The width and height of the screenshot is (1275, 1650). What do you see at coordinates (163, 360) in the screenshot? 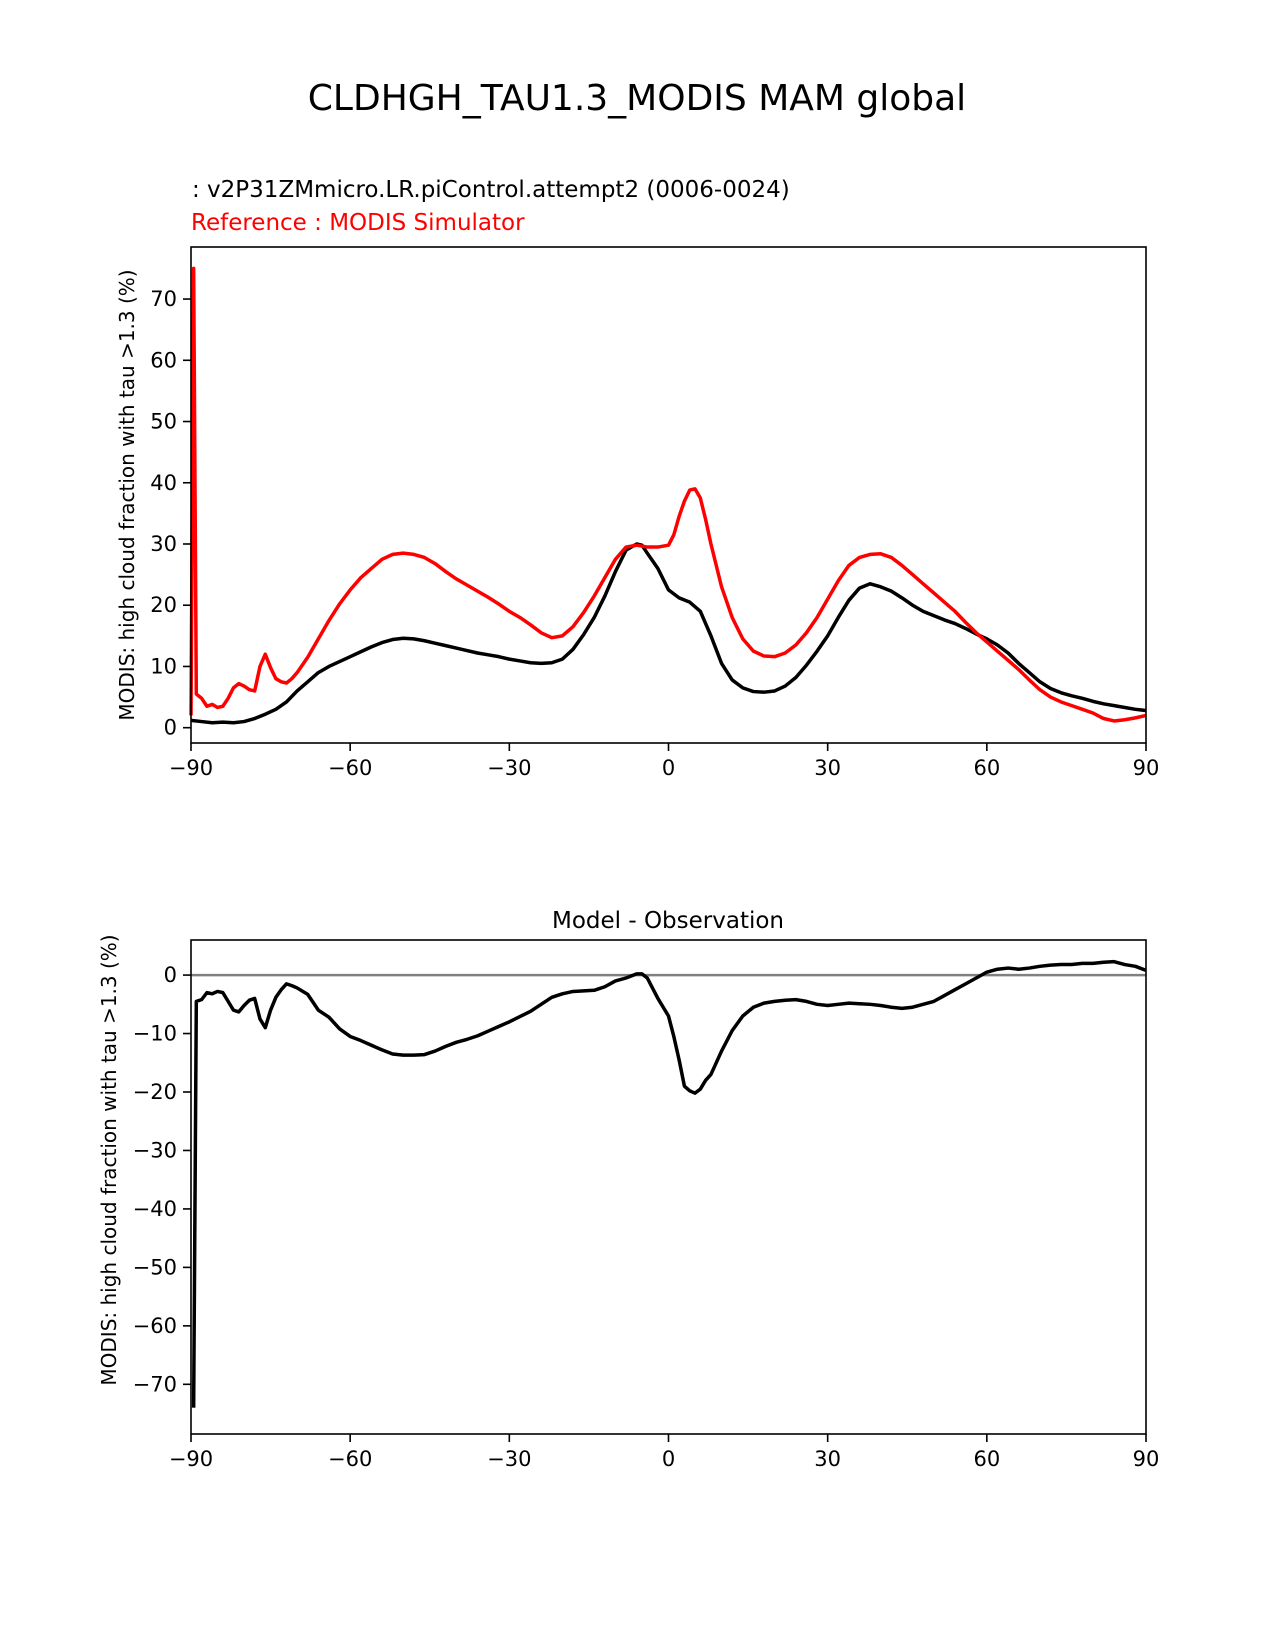
I see `top-y-tick-label: 60` at bounding box center [163, 360].